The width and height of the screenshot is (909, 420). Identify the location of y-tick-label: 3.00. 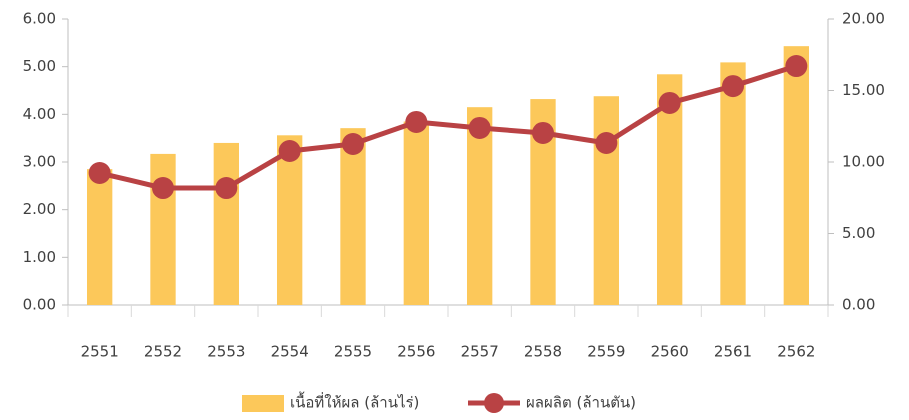
(39, 162).